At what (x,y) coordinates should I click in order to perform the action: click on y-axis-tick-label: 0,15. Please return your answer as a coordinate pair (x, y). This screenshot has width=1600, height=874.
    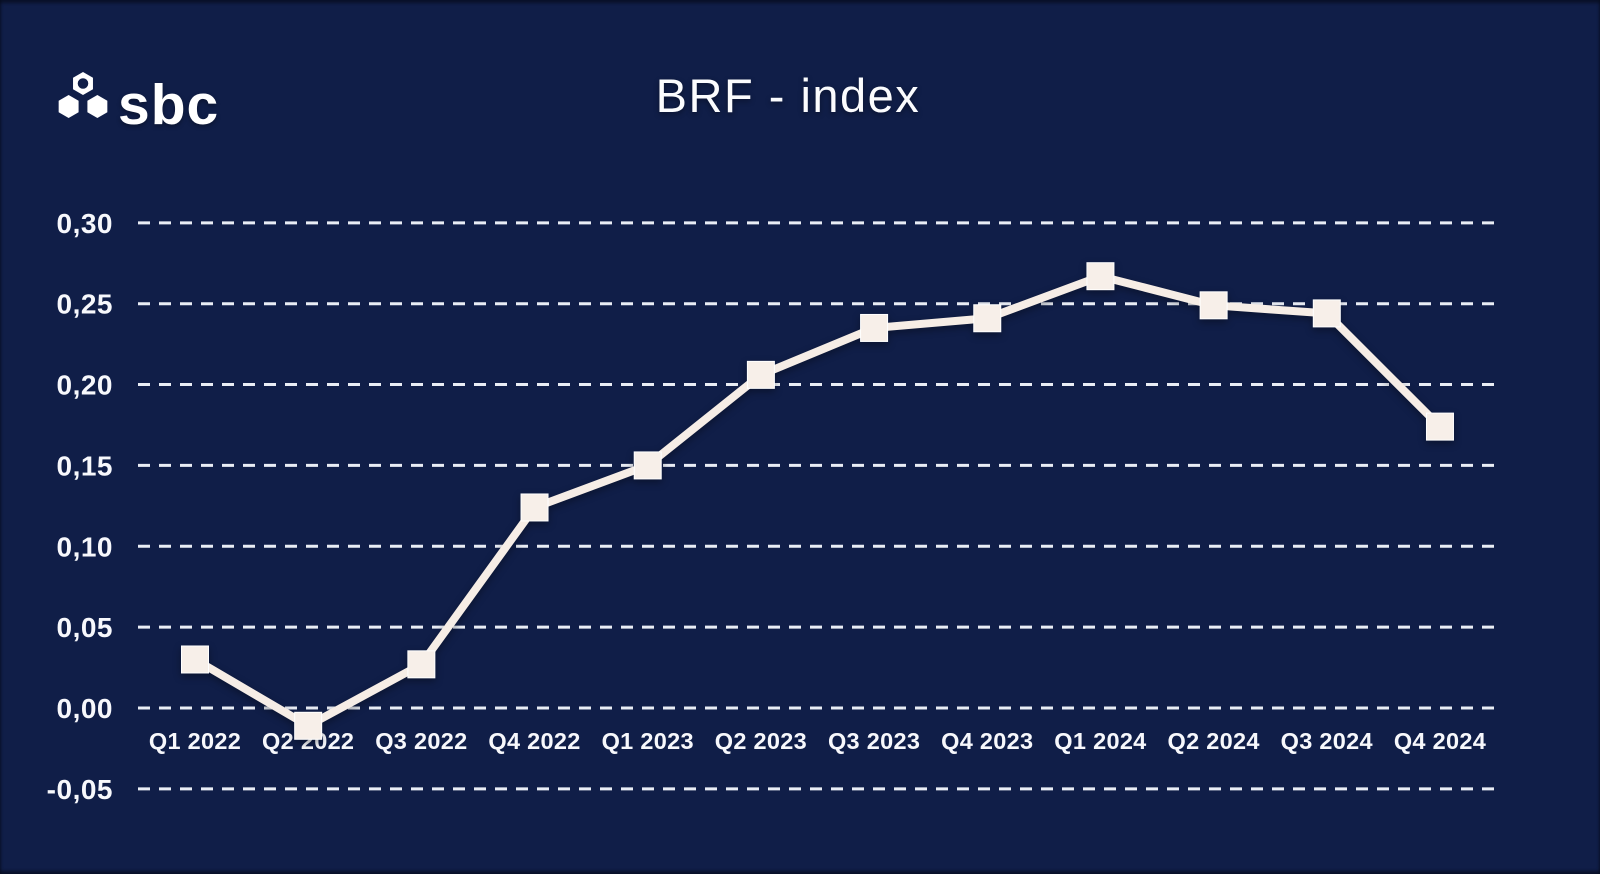
    Looking at the image, I should click on (85, 465).